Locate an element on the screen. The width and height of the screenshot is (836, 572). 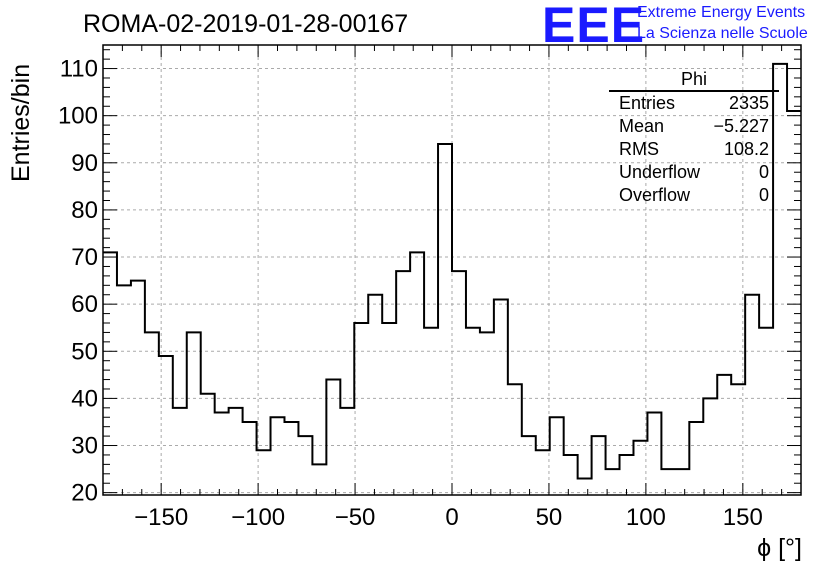
y-tick-label: 60 is located at coordinates (84, 304).